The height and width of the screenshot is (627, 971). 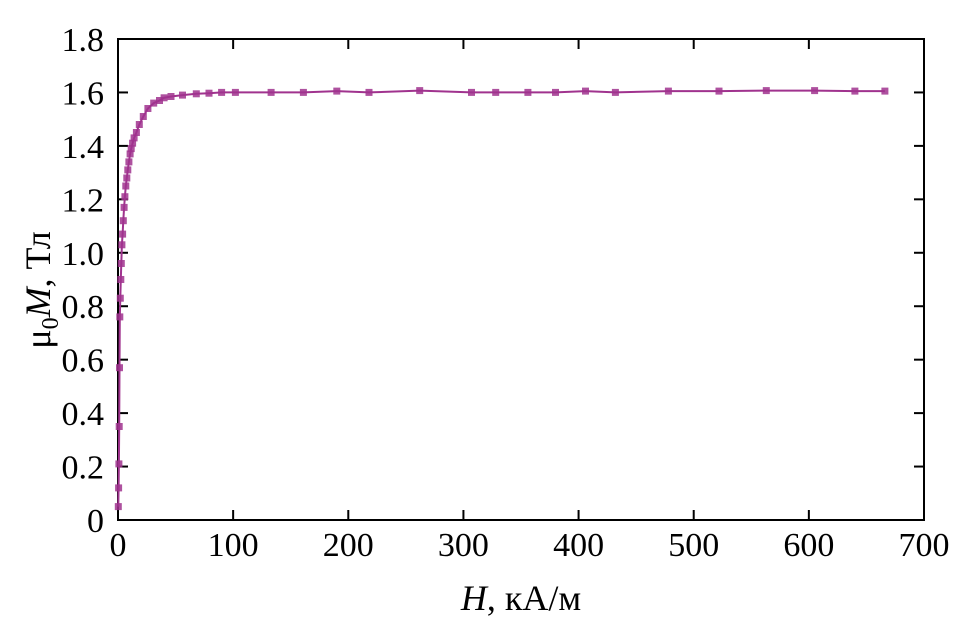 I want to click on y-tick-label: 0, so click(x=95, y=521).